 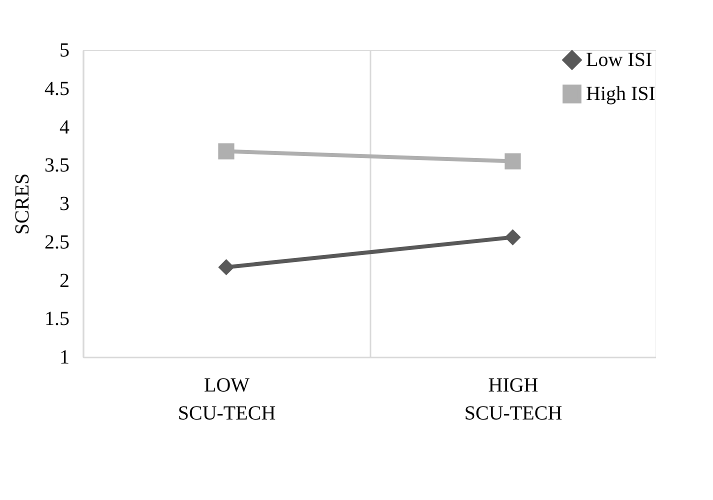 What do you see at coordinates (23, 204) in the screenshot?
I see `y-axis-title: SCRES` at bounding box center [23, 204].